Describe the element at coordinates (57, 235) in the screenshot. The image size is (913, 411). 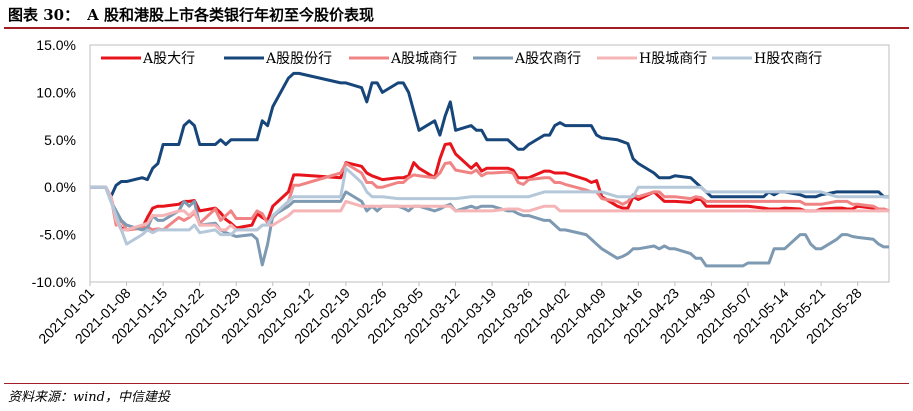
I see `y-tick-label: -5.0%` at that location.